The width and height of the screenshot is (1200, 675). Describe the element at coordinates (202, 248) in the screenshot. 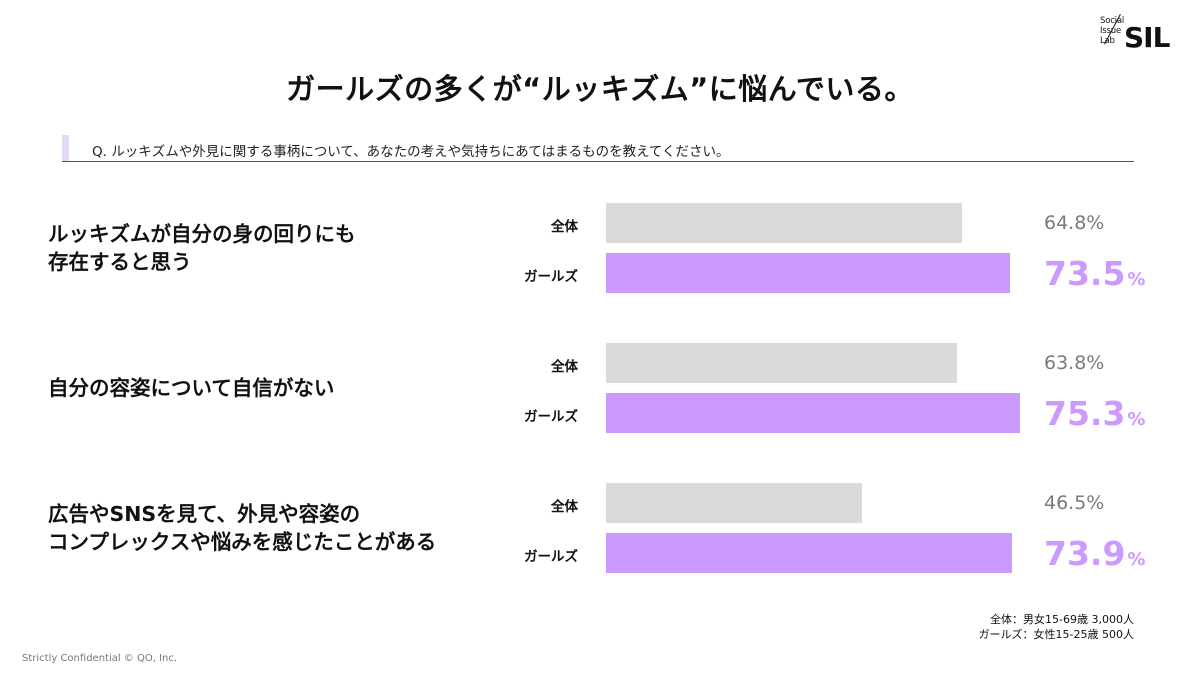

I see `category-label: ルッキズムが自分の身の回りにも 存在すると思う` at that location.